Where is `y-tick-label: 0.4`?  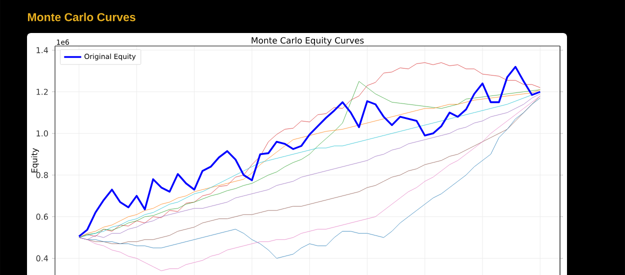
y-tick-label: 0.4 is located at coordinates (42, 258).